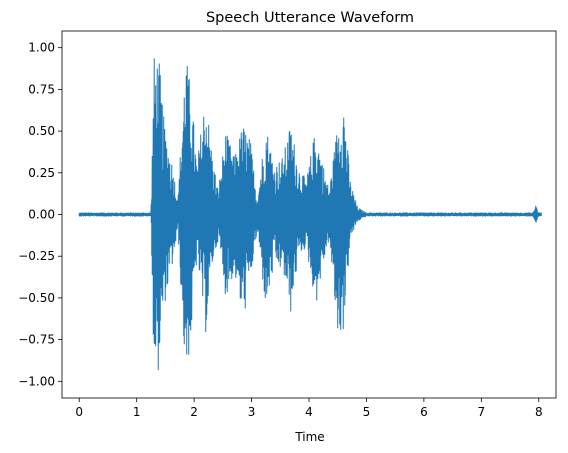 The height and width of the screenshot is (453, 568). Describe the element at coordinates (36, 340) in the screenshot. I see `y-tick-label: −0.75` at that location.